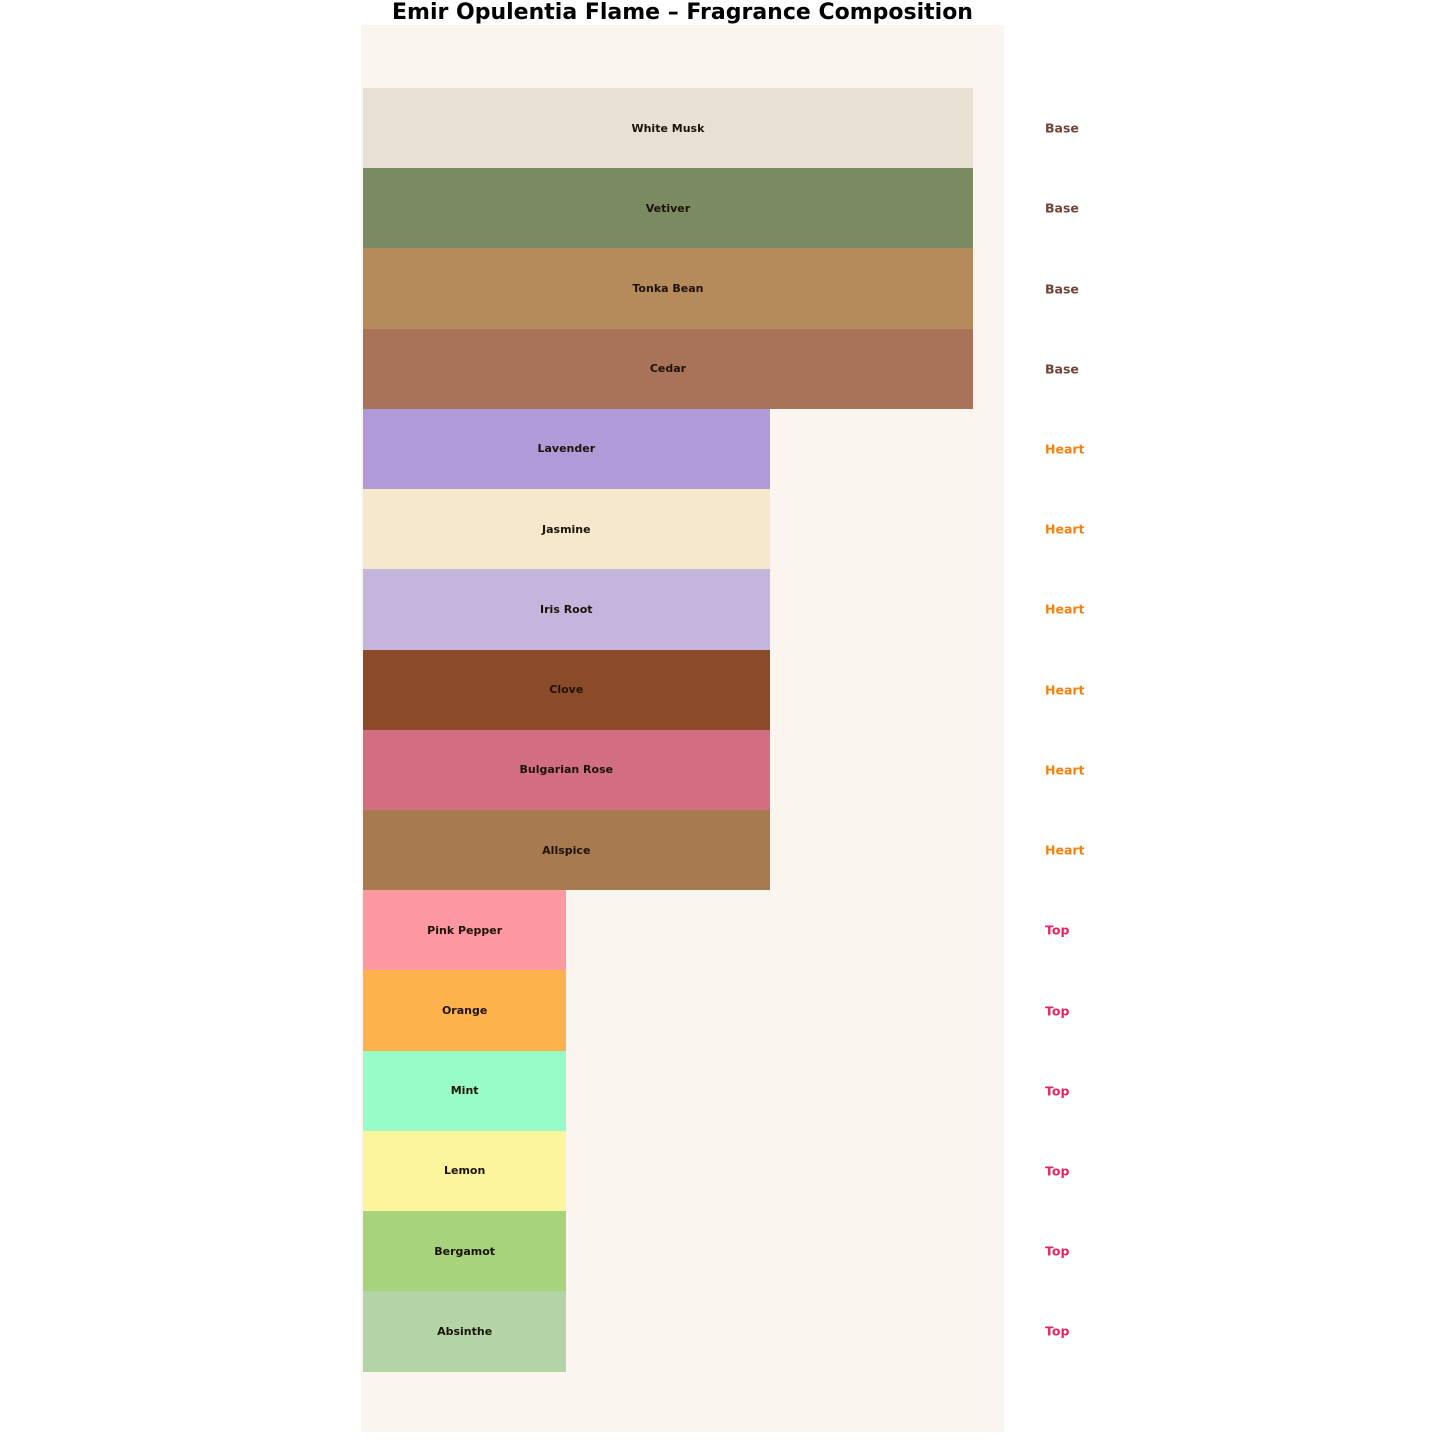  I want to click on bar-label: Orange, so click(464, 1011).